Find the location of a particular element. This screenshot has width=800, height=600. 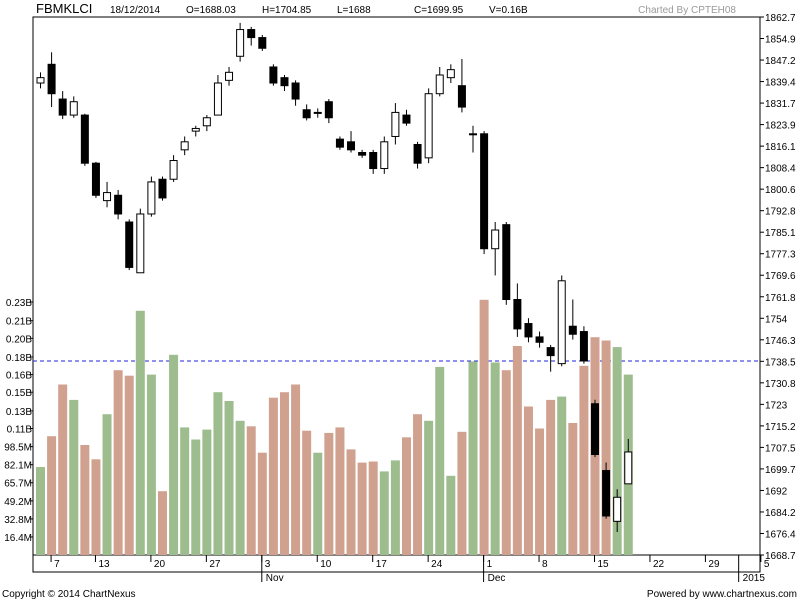

copyright-label: Copyright © 2014 ChartNexus is located at coordinates (69, 594).